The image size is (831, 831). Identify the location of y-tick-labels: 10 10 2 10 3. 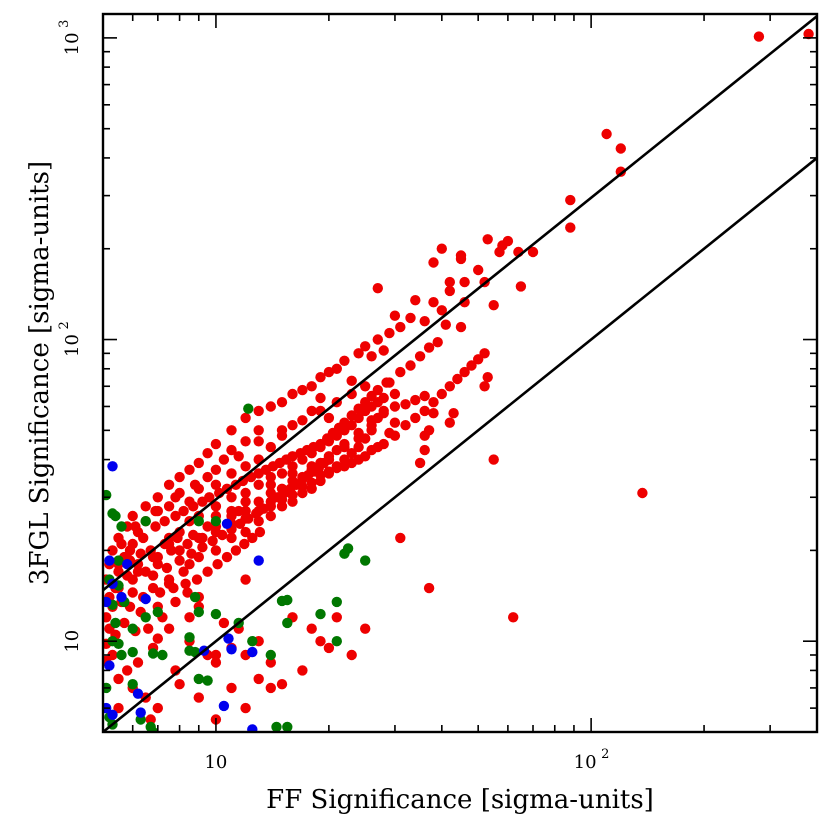
(70, 336).